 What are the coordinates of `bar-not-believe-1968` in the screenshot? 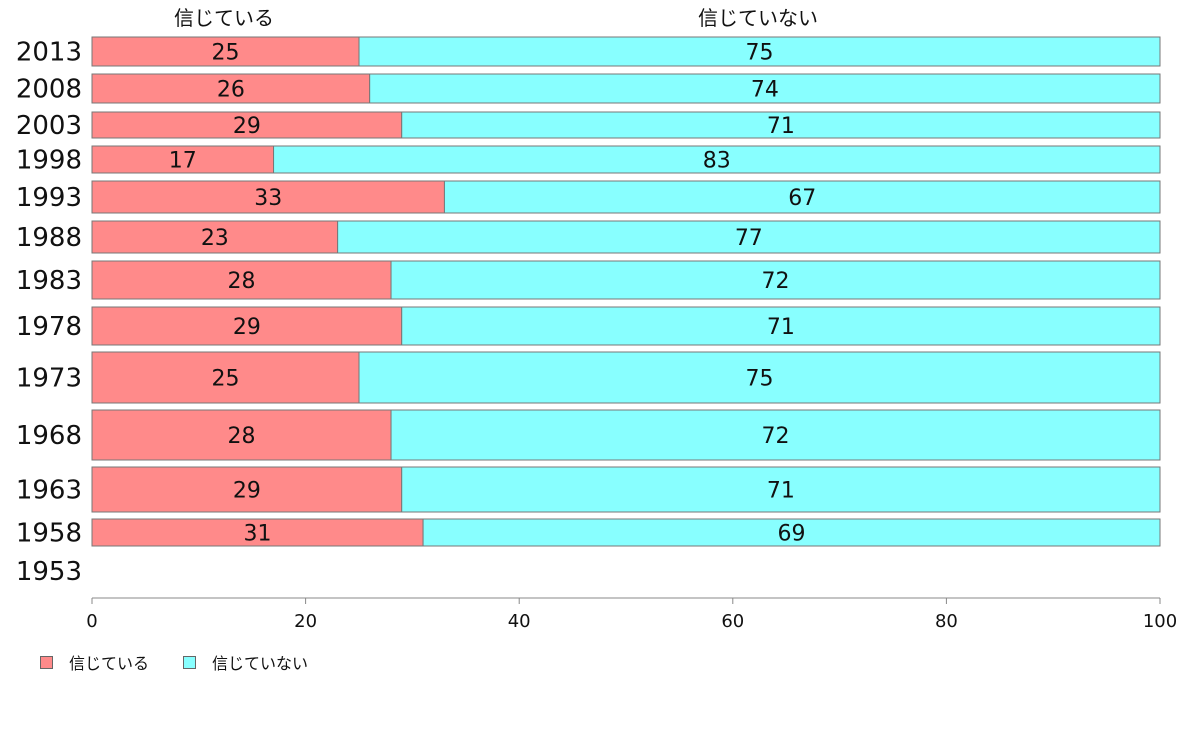 It's located at (775, 435).